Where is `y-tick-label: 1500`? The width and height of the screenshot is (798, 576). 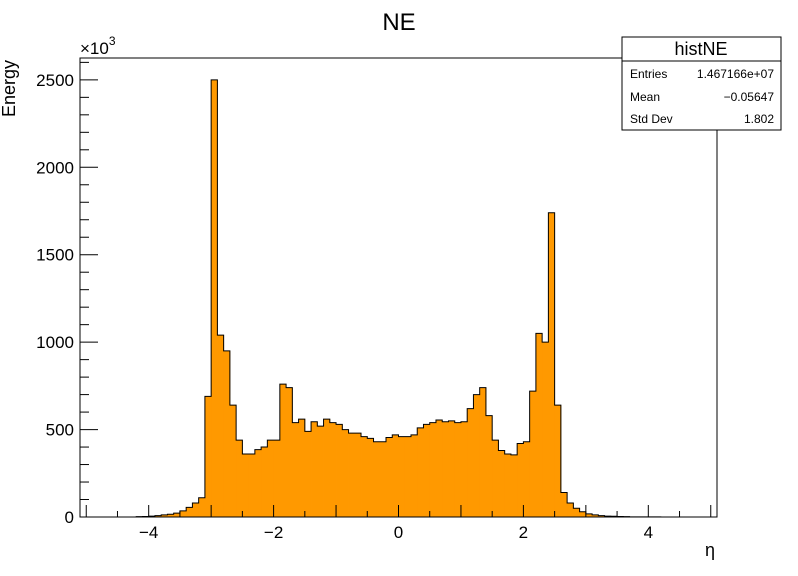 y-tick-label: 1500 is located at coordinates (55, 255).